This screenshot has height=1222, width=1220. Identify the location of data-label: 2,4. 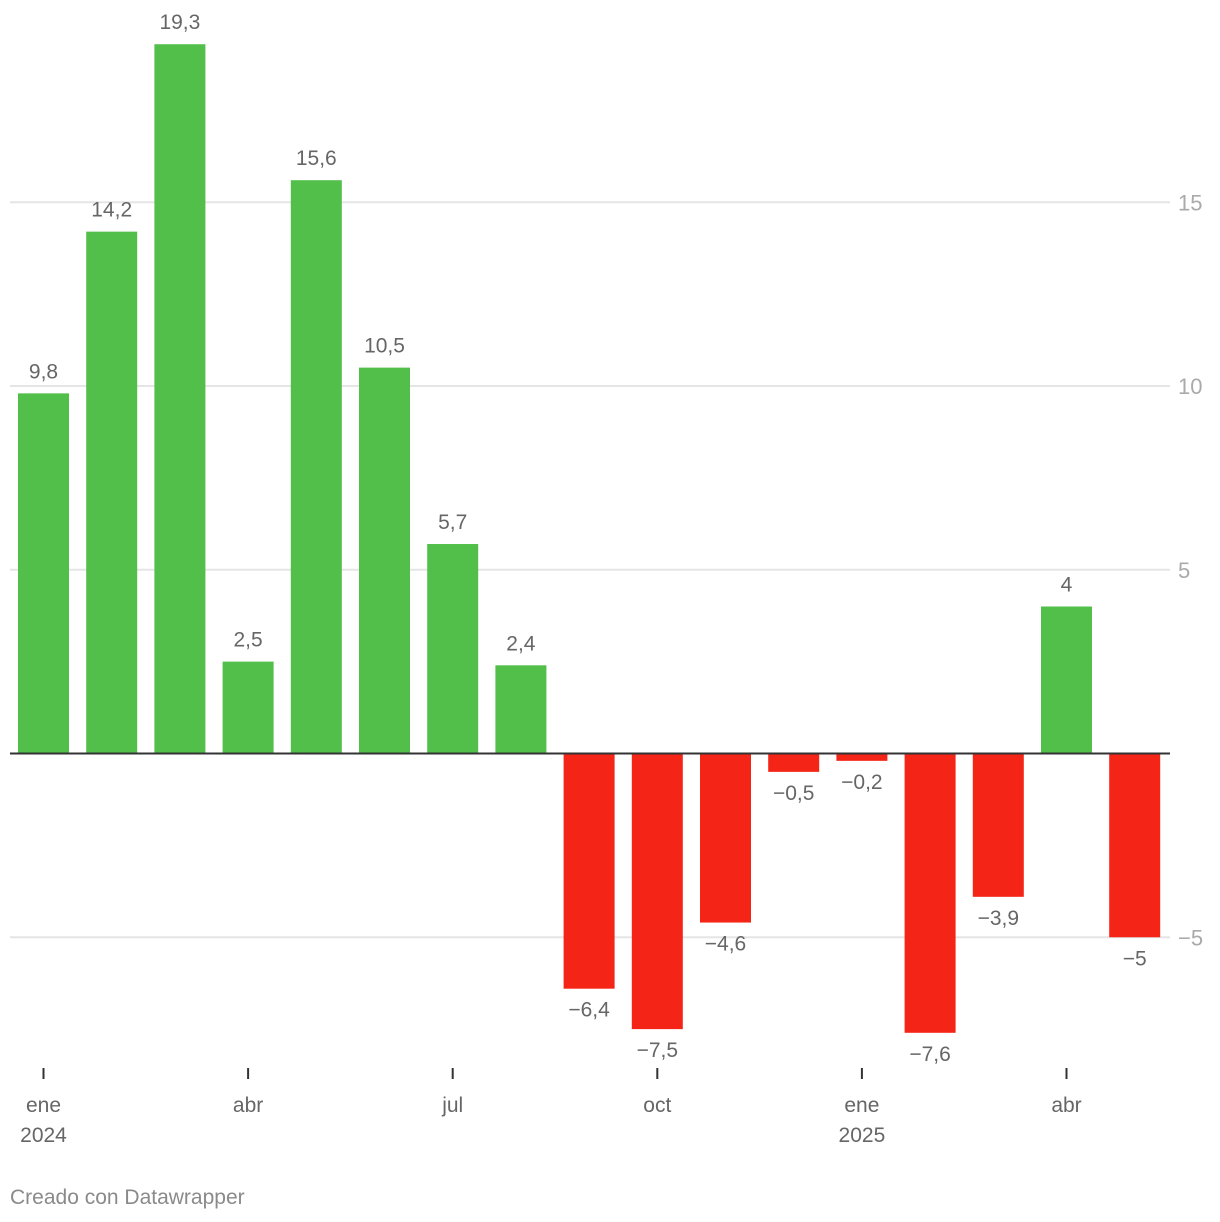
(521, 643).